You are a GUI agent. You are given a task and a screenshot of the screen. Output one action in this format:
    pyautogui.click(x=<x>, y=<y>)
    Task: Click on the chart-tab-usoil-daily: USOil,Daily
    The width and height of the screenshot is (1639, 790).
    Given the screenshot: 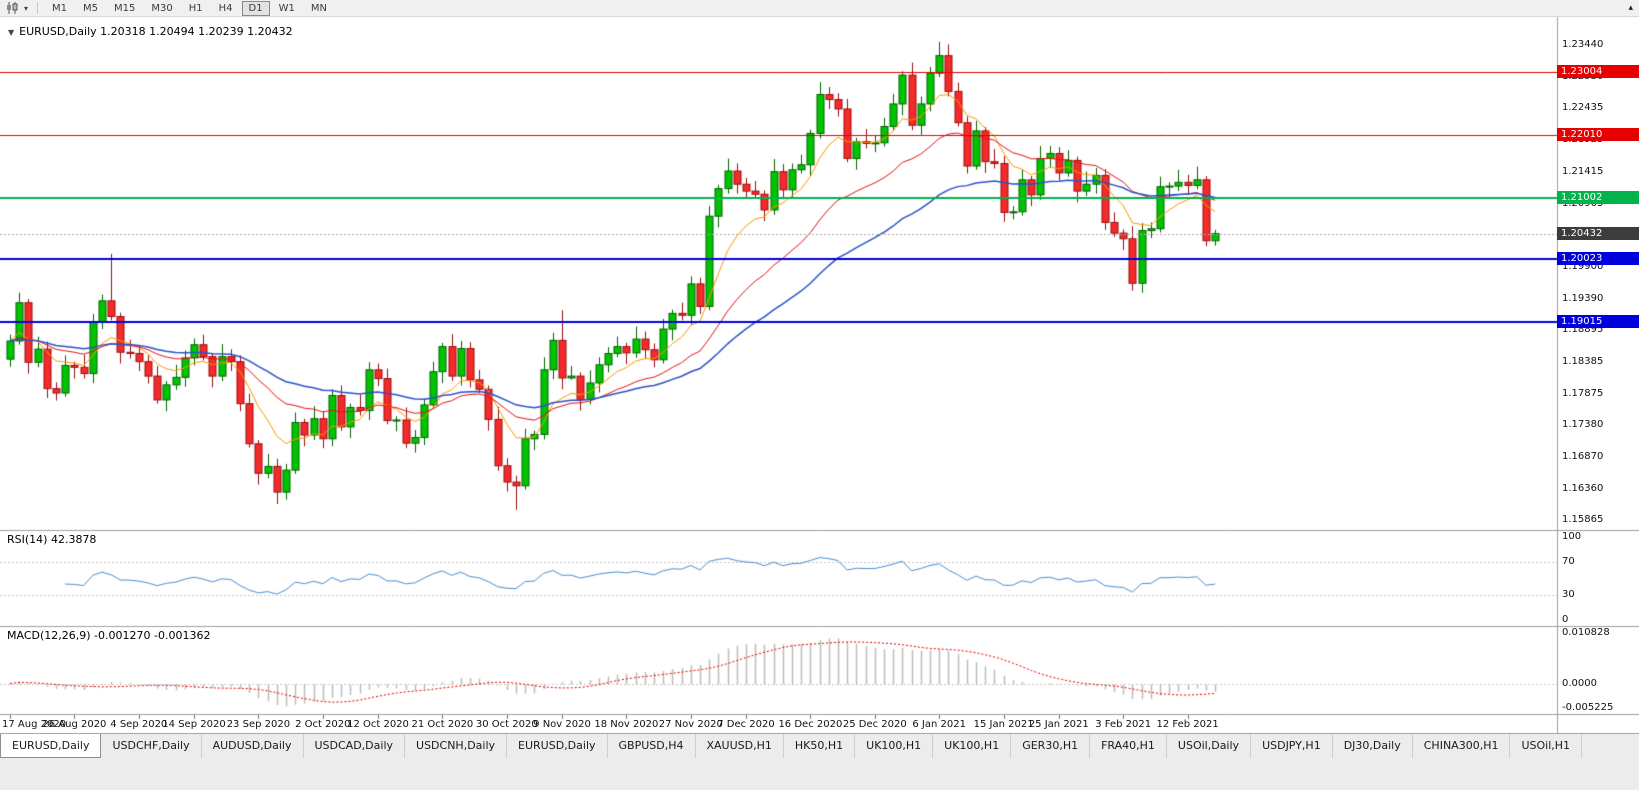 What is the action you would take?
    pyautogui.click(x=1209, y=746)
    